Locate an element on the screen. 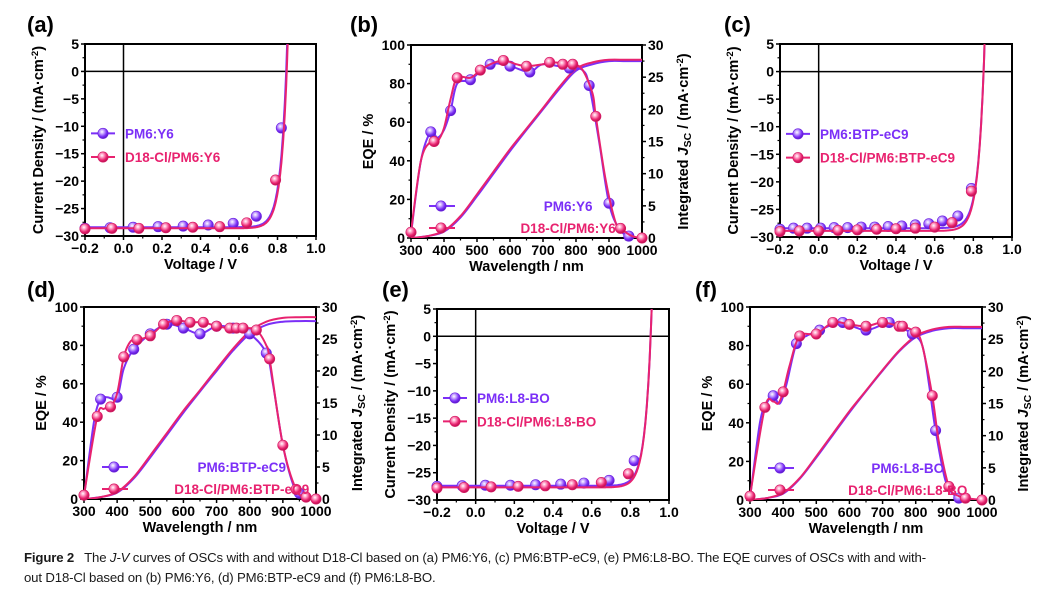 The height and width of the screenshot is (592, 1059). x-tick-label: 800 is located at coordinates (576, 250).